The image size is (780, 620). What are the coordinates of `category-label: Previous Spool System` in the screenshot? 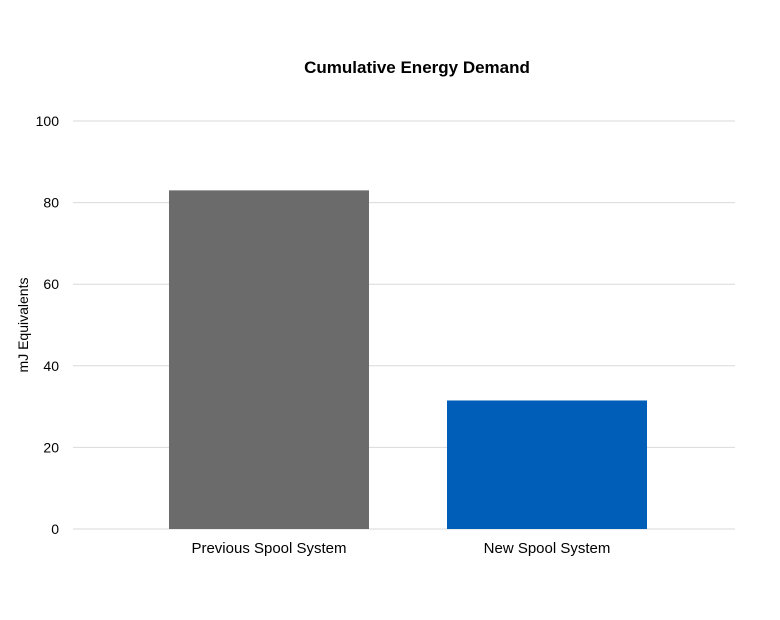 It's located at (268, 548).